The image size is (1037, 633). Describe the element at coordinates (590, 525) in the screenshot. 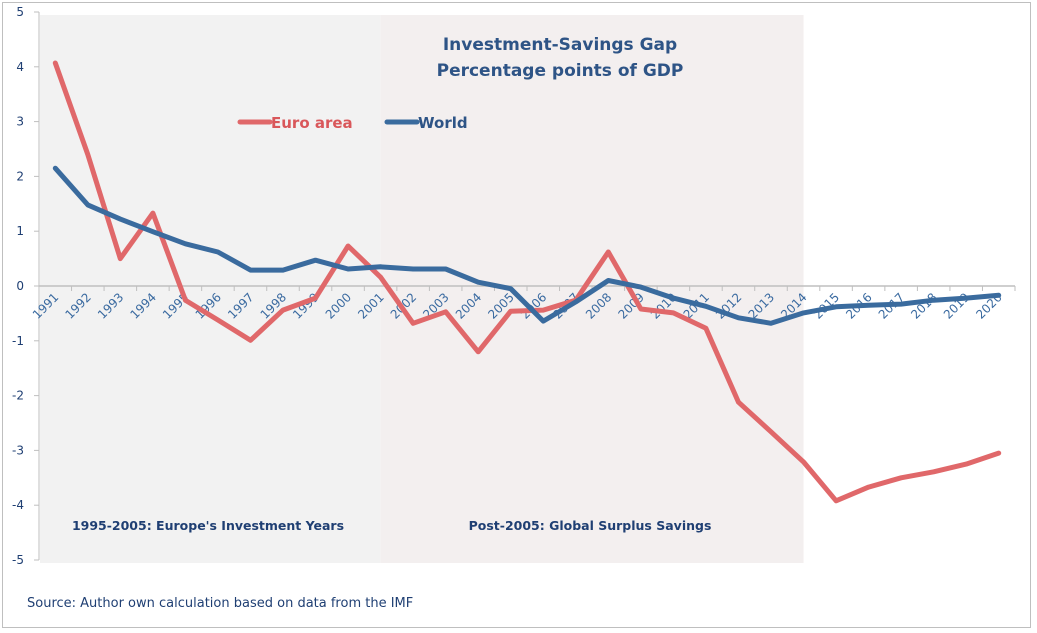

I see `annotation-surplus-savings: Post-2005: Global Surplus Savings` at that location.